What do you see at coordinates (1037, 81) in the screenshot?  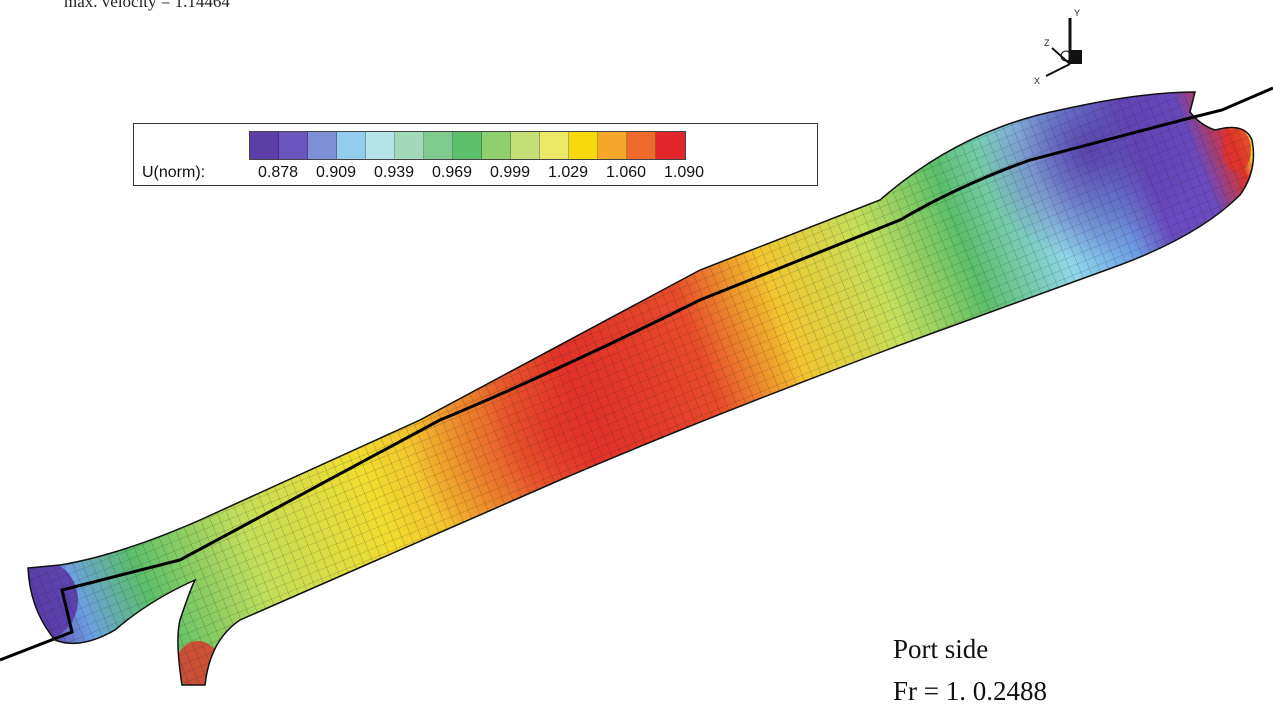 I see `axis-label-x: X` at bounding box center [1037, 81].